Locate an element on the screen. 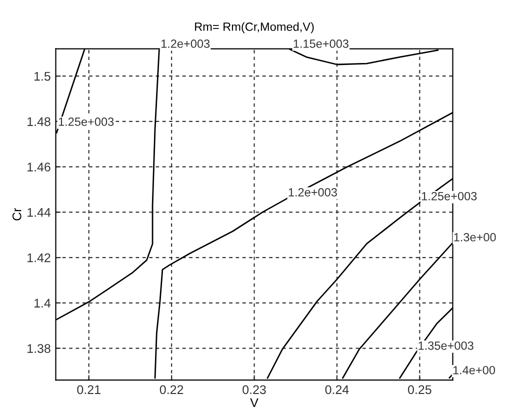 This screenshot has width=507, height=414. x-tick-label: 0.23 is located at coordinates (254, 389).